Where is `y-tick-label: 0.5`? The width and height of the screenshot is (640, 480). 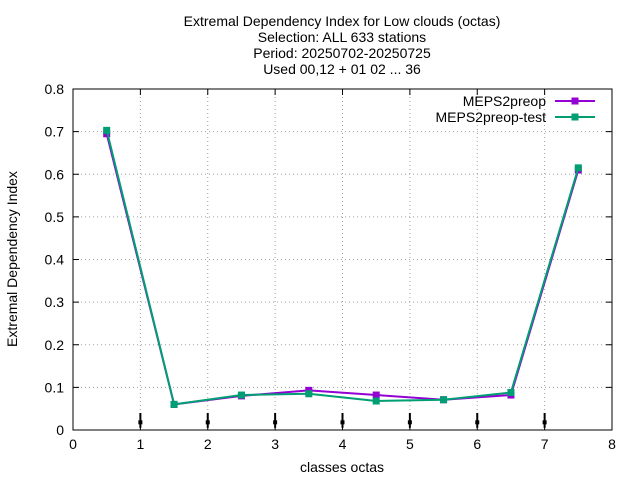
y-tick-label: 0.5 is located at coordinates (55, 217).